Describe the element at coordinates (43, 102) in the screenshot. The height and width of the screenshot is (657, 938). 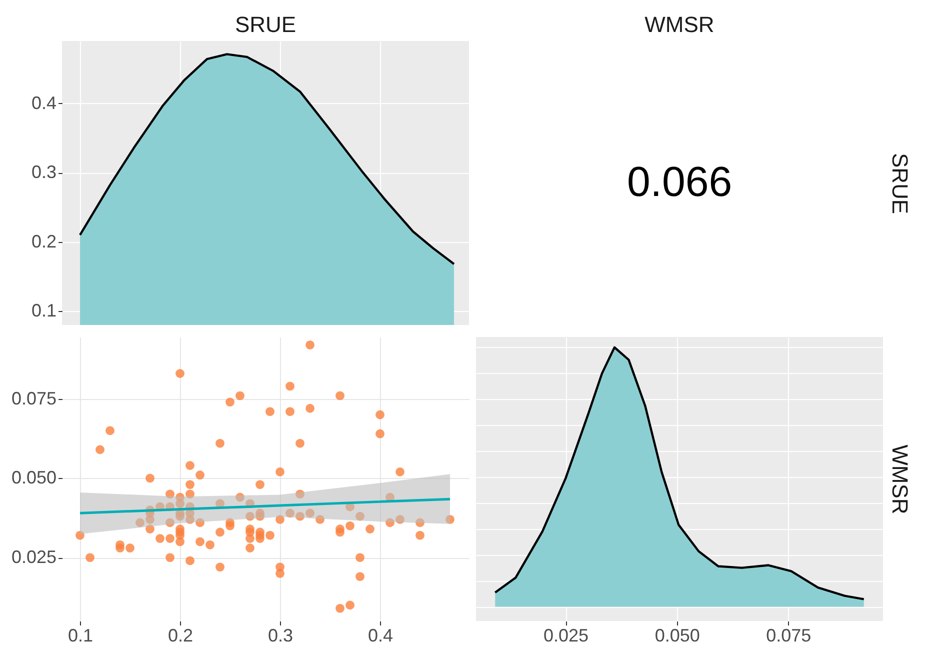
I see `y-tick-label: 0.4` at that location.